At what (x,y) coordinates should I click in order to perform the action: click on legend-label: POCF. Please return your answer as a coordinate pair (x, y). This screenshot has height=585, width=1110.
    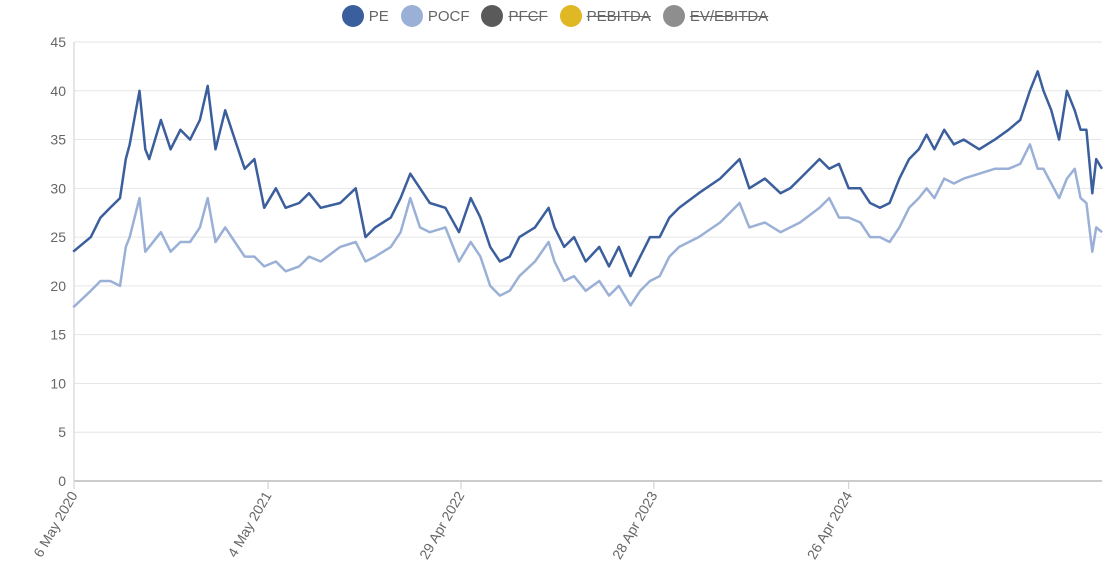
    Looking at the image, I should click on (448, 16).